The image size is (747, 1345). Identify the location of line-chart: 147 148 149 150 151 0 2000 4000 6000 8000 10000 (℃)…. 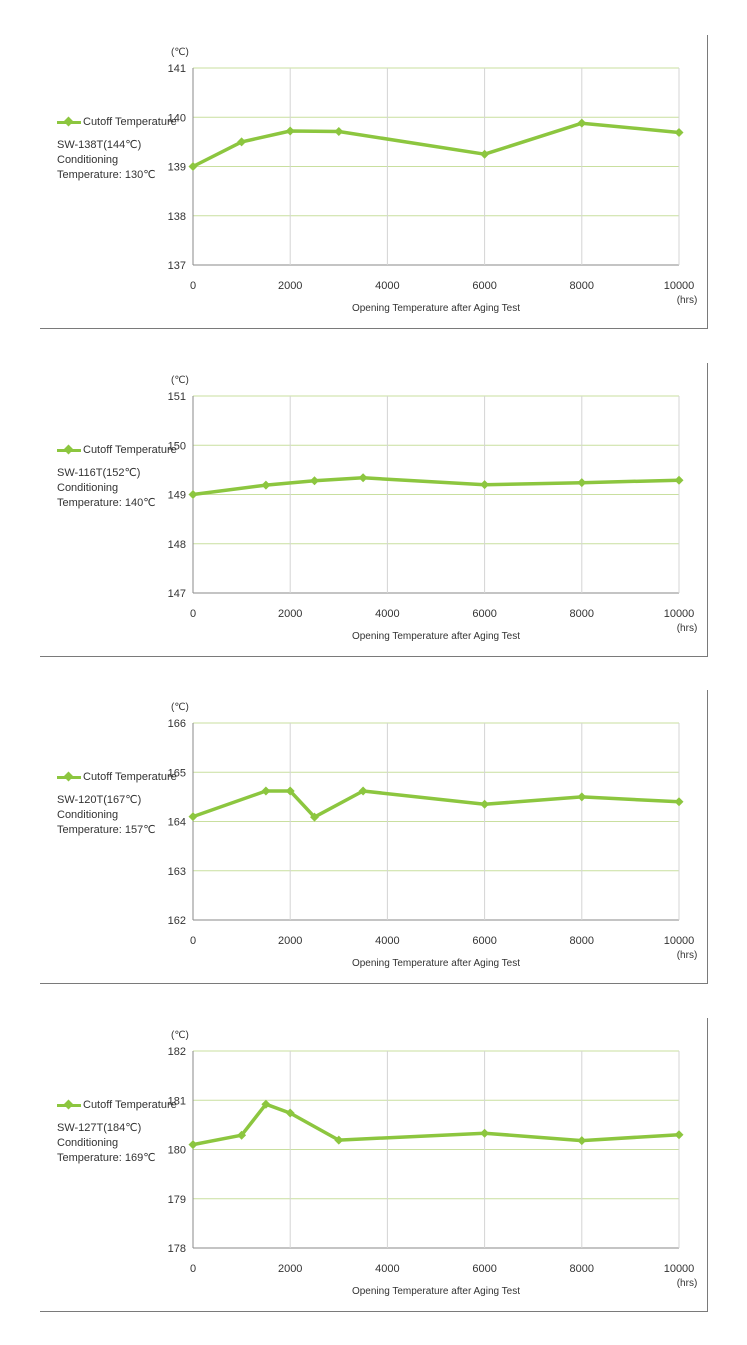
(433, 508).